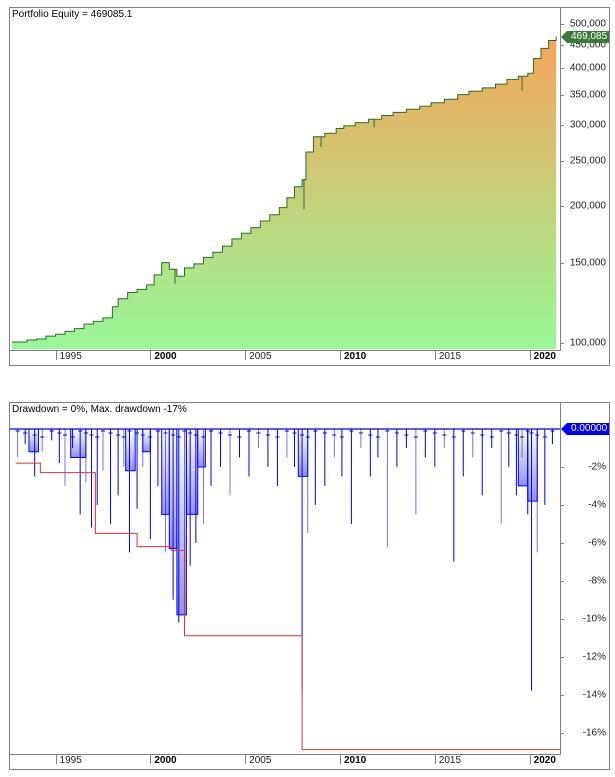 The image size is (615, 777). I want to click on current-drawdown-label: 0.00000, so click(585, 429).